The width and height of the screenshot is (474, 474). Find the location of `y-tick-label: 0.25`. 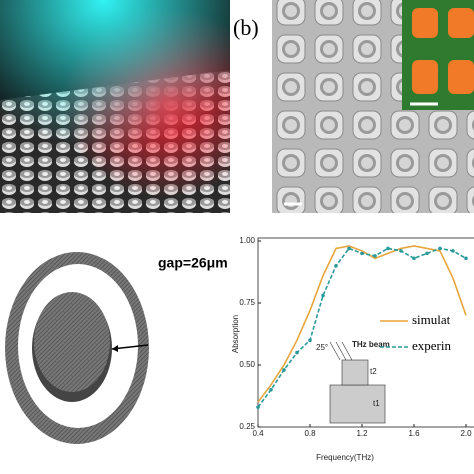

y-tick-label: 0.25 is located at coordinates (247, 426).